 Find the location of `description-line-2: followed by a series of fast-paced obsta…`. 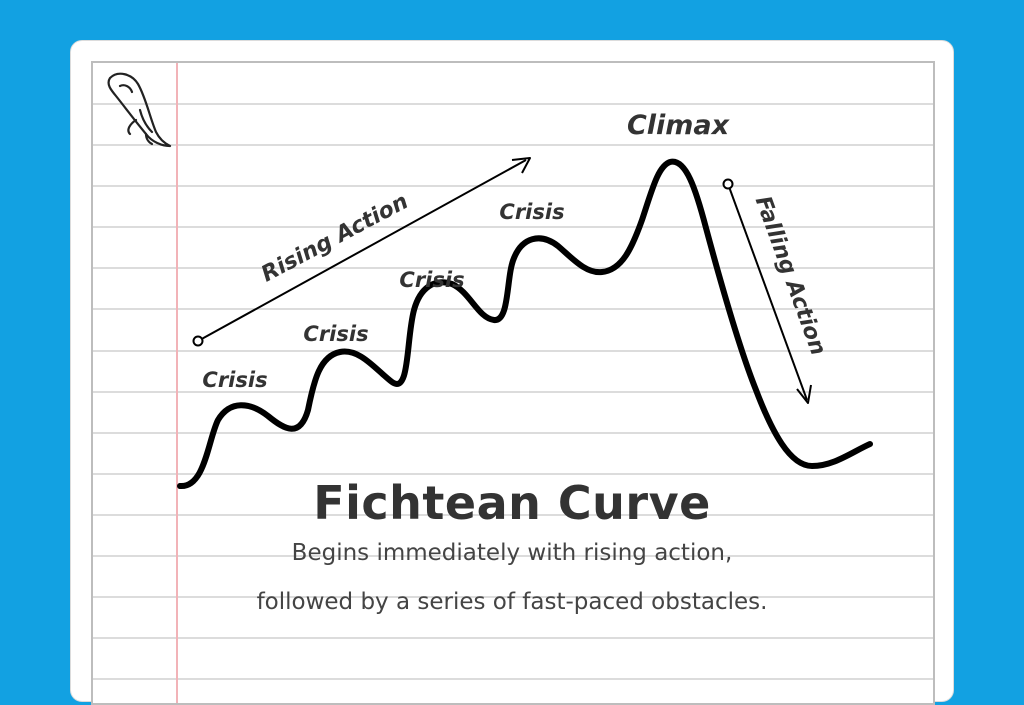

description-line-2: followed by a series of fast-paced obsta… is located at coordinates (512, 602).